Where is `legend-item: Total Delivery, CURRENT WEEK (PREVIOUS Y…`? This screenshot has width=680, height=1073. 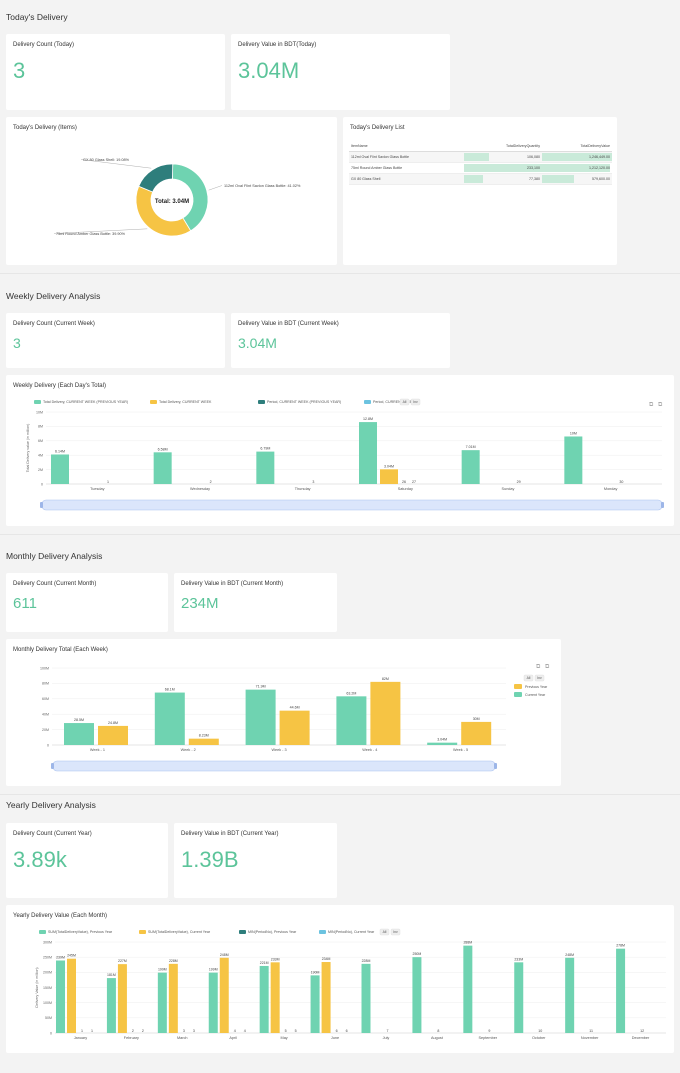 legend-item: Total Delivery, CURRENT WEEK (PREVIOUS Y… is located at coordinates (85, 402).